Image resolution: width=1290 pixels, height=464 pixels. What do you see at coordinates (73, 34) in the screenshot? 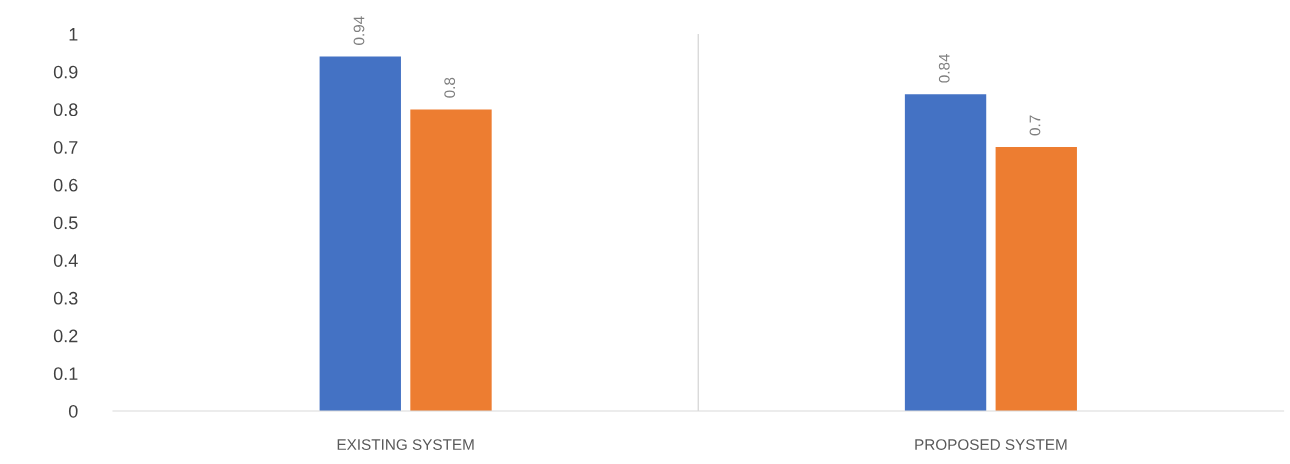
I see `y-tick-label: 1` at bounding box center [73, 34].